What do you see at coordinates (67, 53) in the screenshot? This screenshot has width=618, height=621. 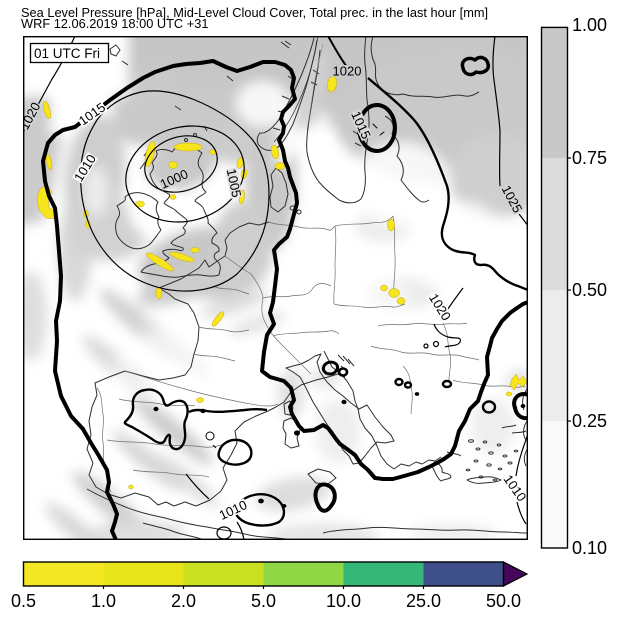 I see `svg-text: 01 UTC Fri` at bounding box center [67, 53].